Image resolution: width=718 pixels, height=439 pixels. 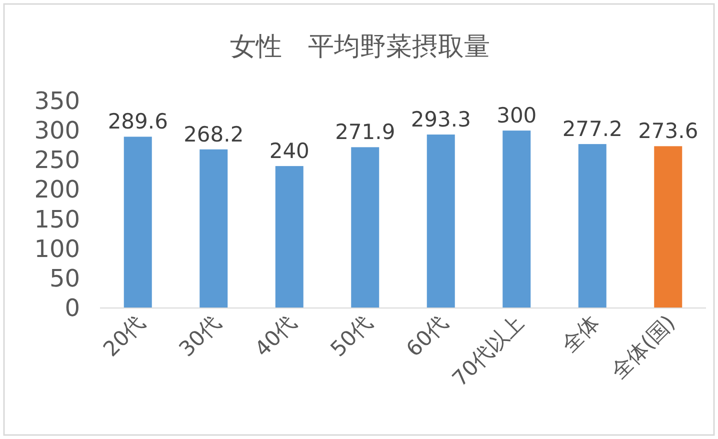 What do you see at coordinates (360, 47) in the screenshot?
I see `chart-title: 女性 平均野菜摂取量` at bounding box center [360, 47].